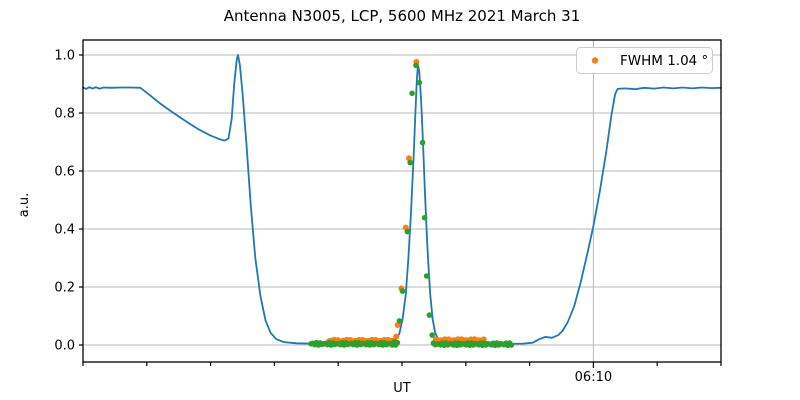 The image size is (800, 400). I want to click on y-tick-label: 0.2, so click(64, 288).